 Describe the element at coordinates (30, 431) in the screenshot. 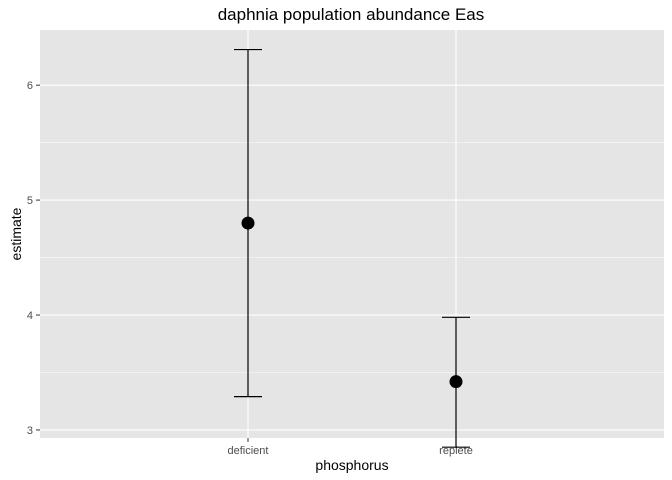

I see `y-tick-label: 3` at that location.